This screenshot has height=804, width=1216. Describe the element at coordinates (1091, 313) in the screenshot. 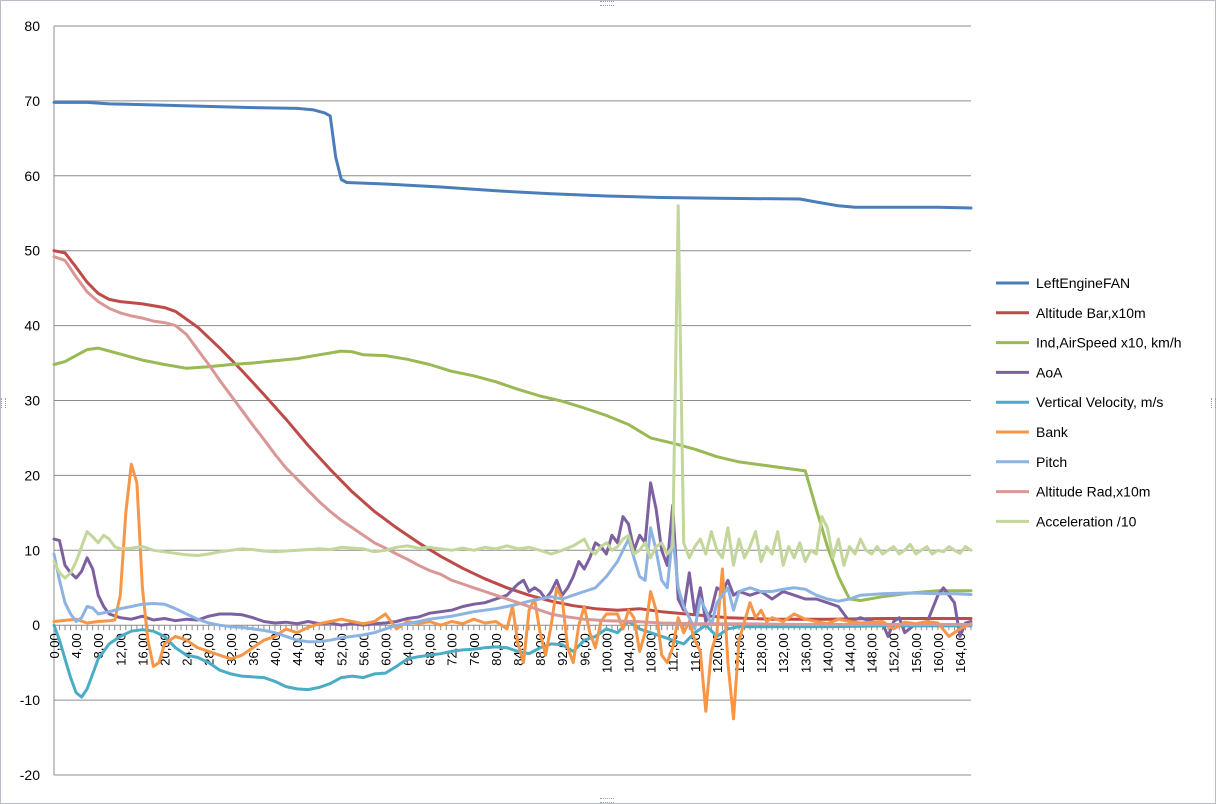

I see `legend-label: Altitude Bar,x10m` at that location.